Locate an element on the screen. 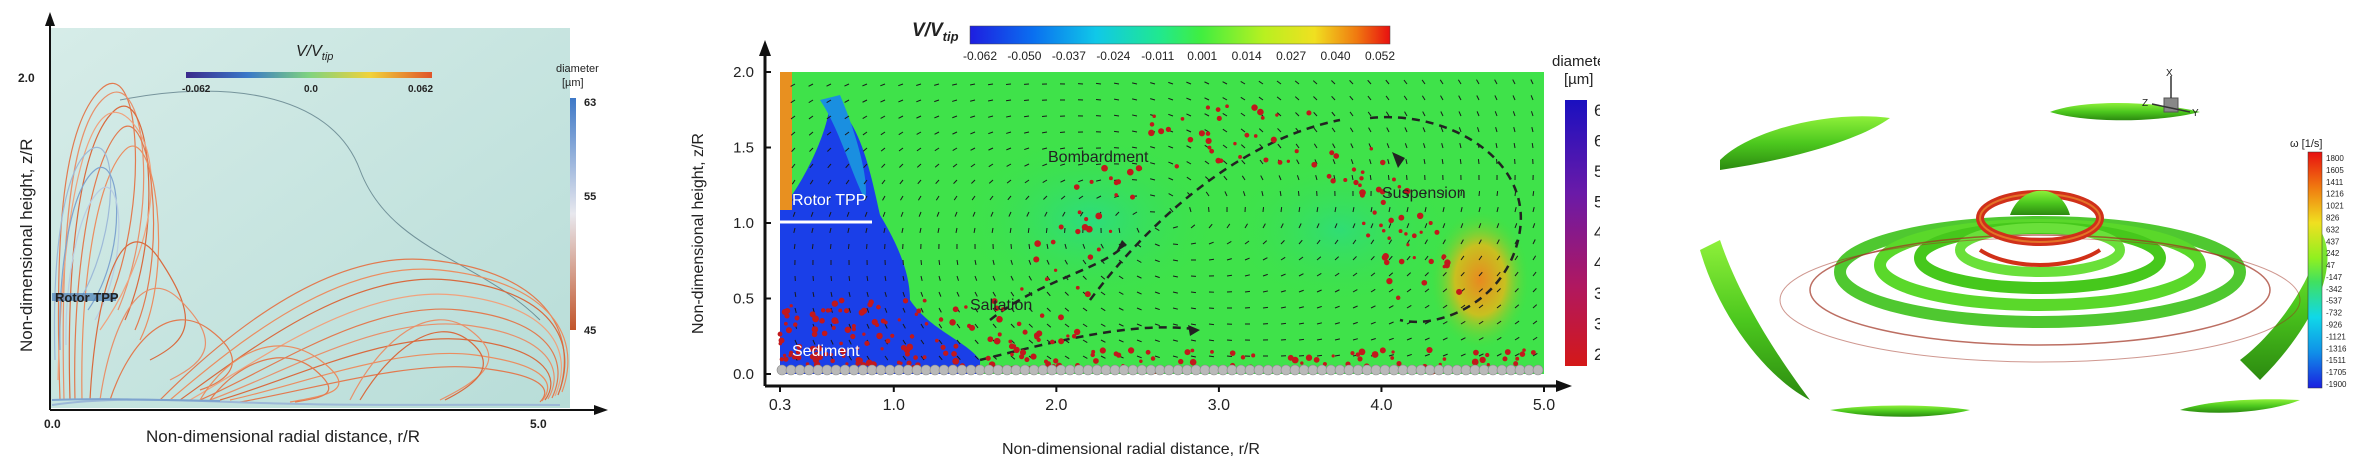  sediment-bed is located at coordinates (1160, 370).